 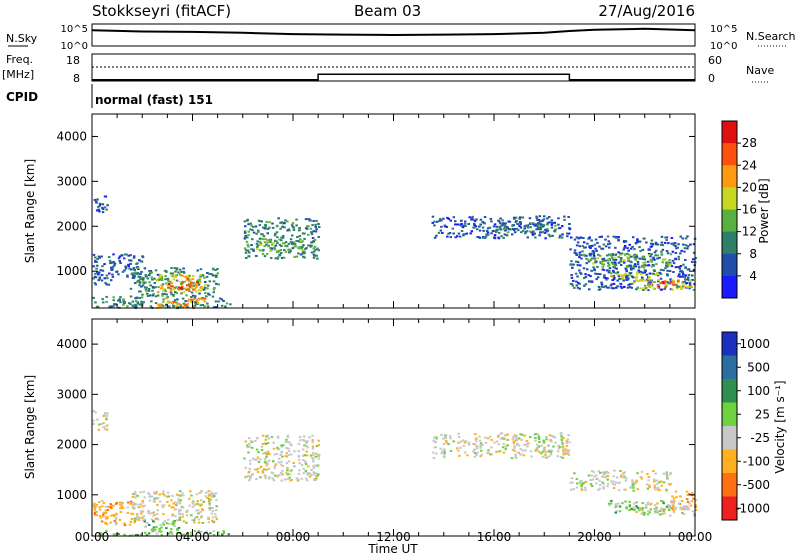 What do you see at coordinates (749, 232) in the screenshot?
I see `colorbar-tick-label: 12` at bounding box center [749, 232].